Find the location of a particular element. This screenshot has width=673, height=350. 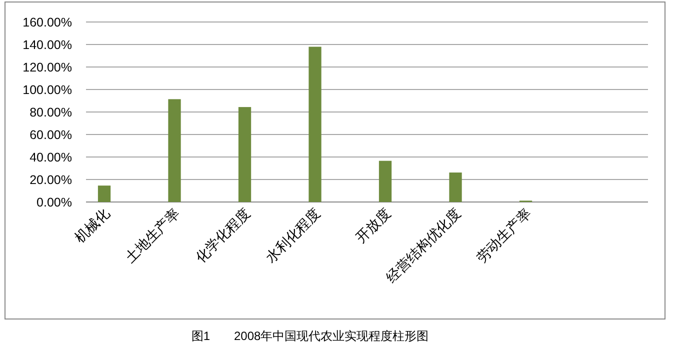

y-tick-label: 80.00% is located at coordinates (51, 113).